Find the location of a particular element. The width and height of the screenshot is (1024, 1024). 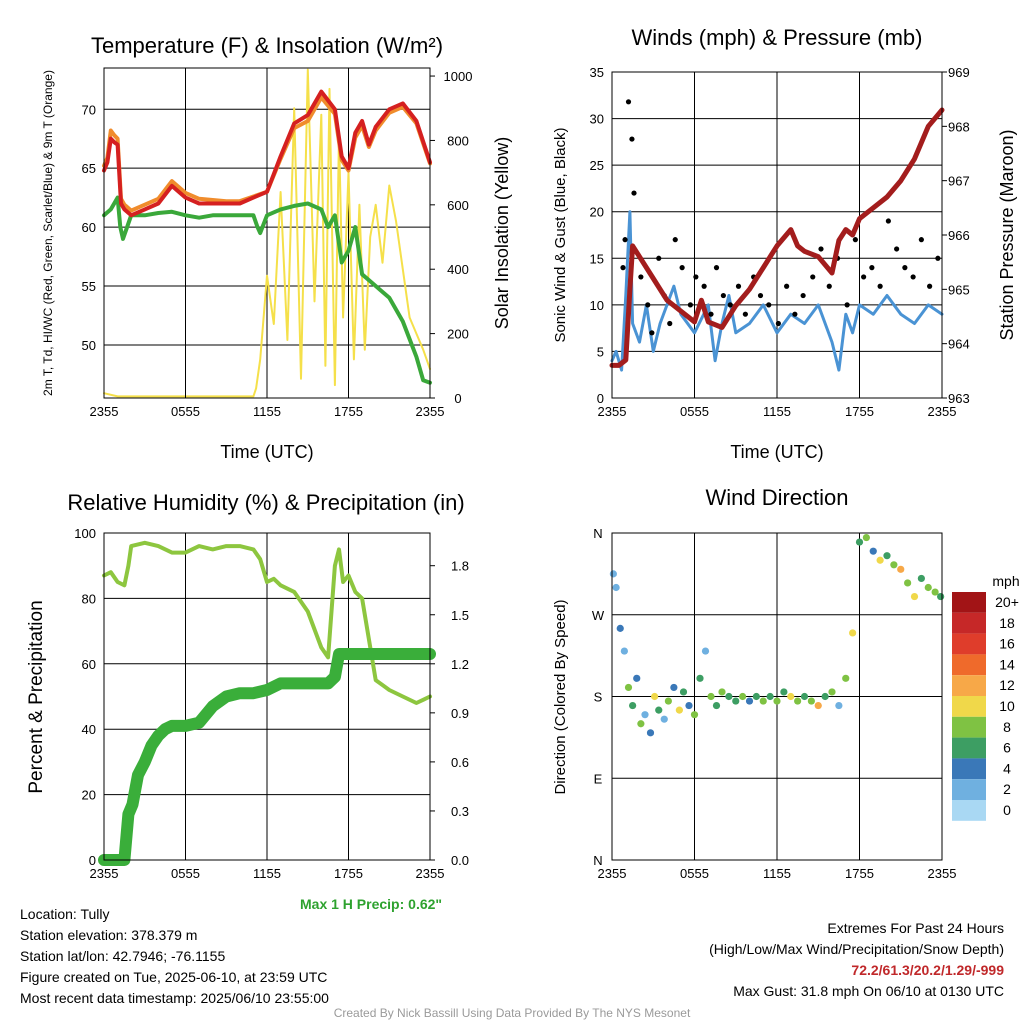

x-tick-label: 1155 is located at coordinates (267, 873).